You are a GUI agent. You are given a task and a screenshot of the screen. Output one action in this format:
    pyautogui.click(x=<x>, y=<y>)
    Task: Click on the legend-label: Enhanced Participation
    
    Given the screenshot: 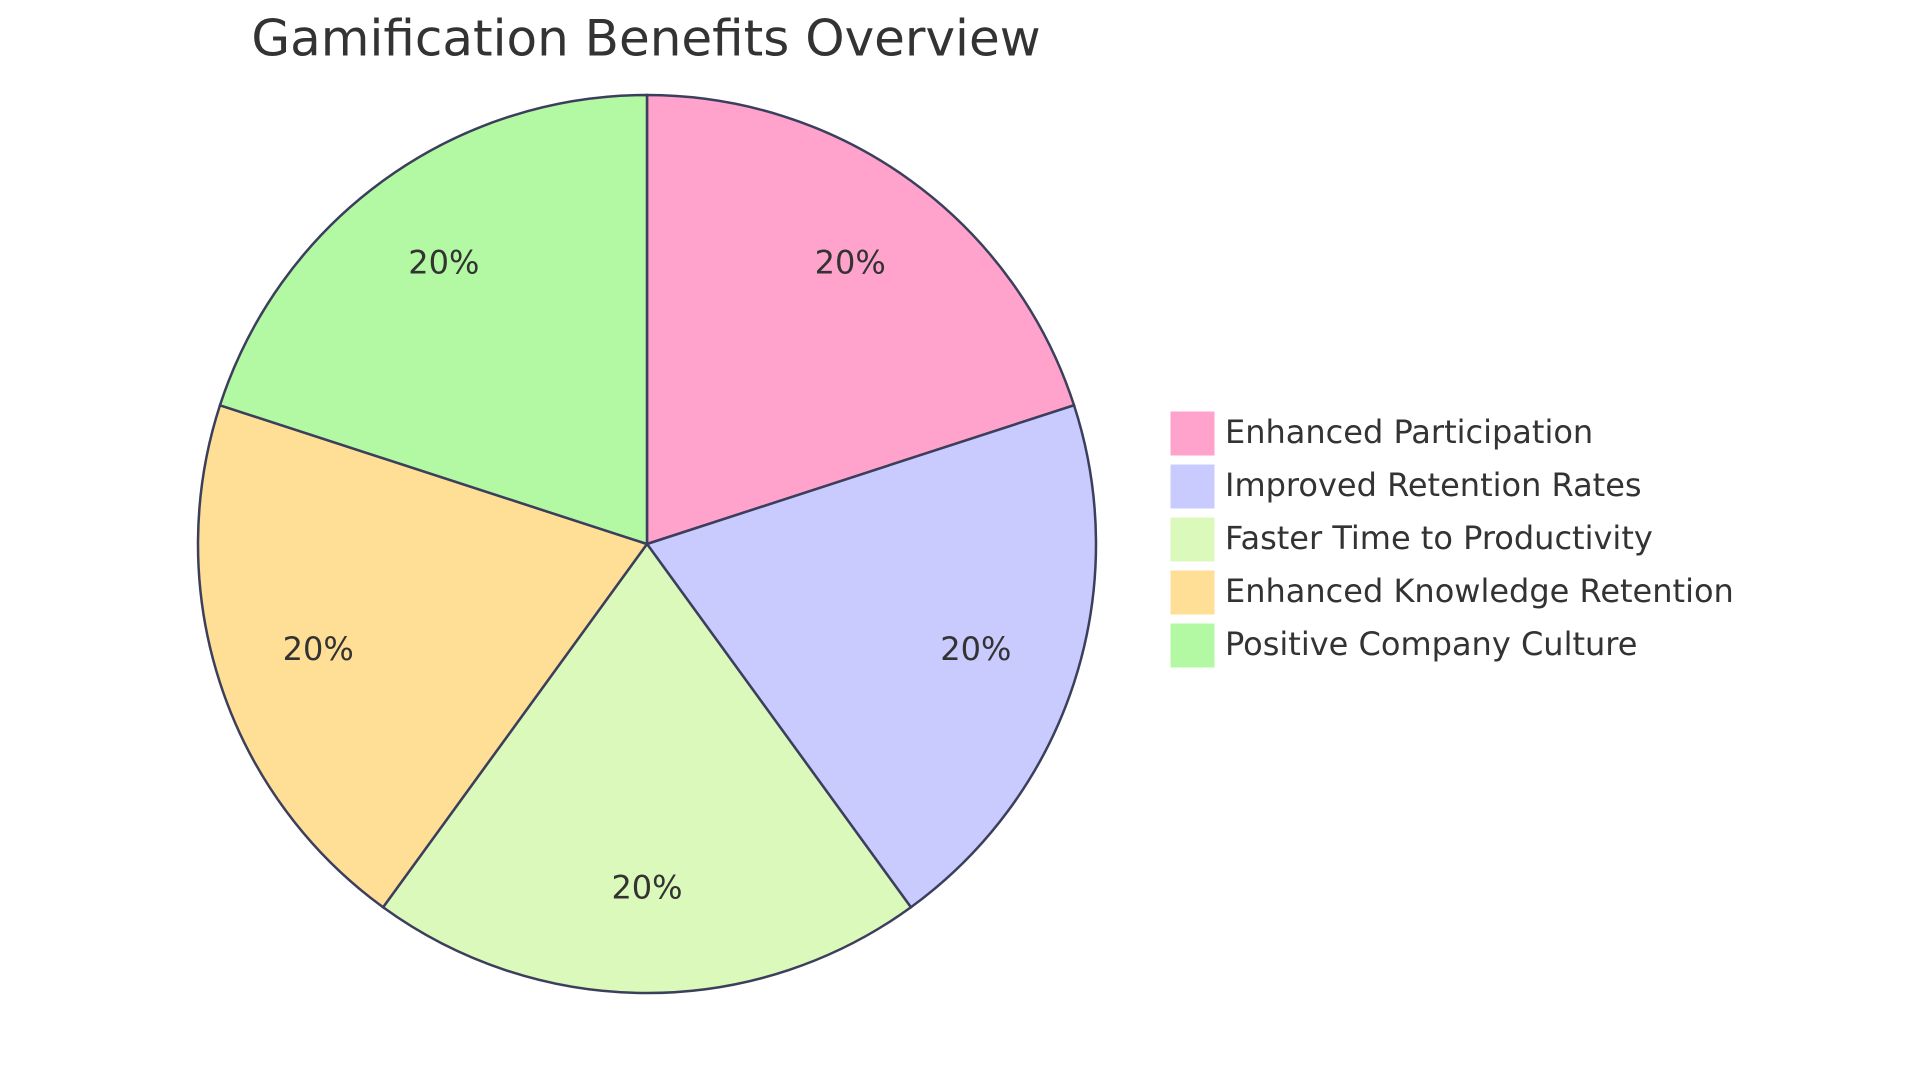 What is the action you would take?
    pyautogui.click(x=1409, y=432)
    